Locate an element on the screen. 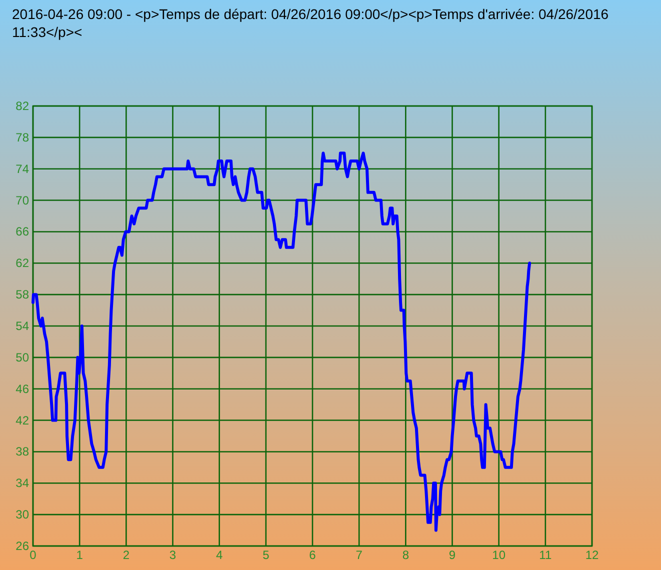  y-tick-label: 62 is located at coordinates (23, 263).